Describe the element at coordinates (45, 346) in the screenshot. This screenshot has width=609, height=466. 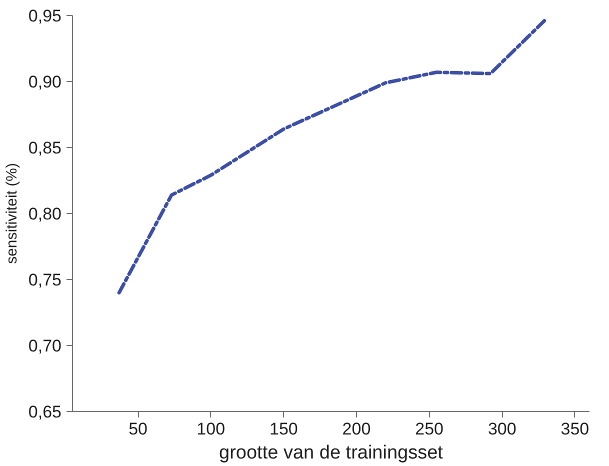
I see `y-tick-label: 0,70` at that location.